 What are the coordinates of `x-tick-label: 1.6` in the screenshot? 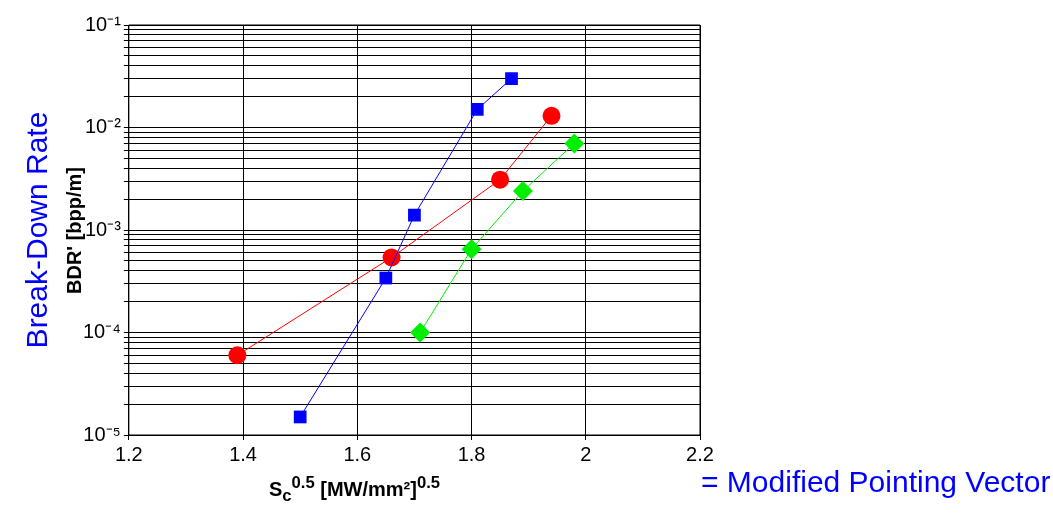 It's located at (357, 453).